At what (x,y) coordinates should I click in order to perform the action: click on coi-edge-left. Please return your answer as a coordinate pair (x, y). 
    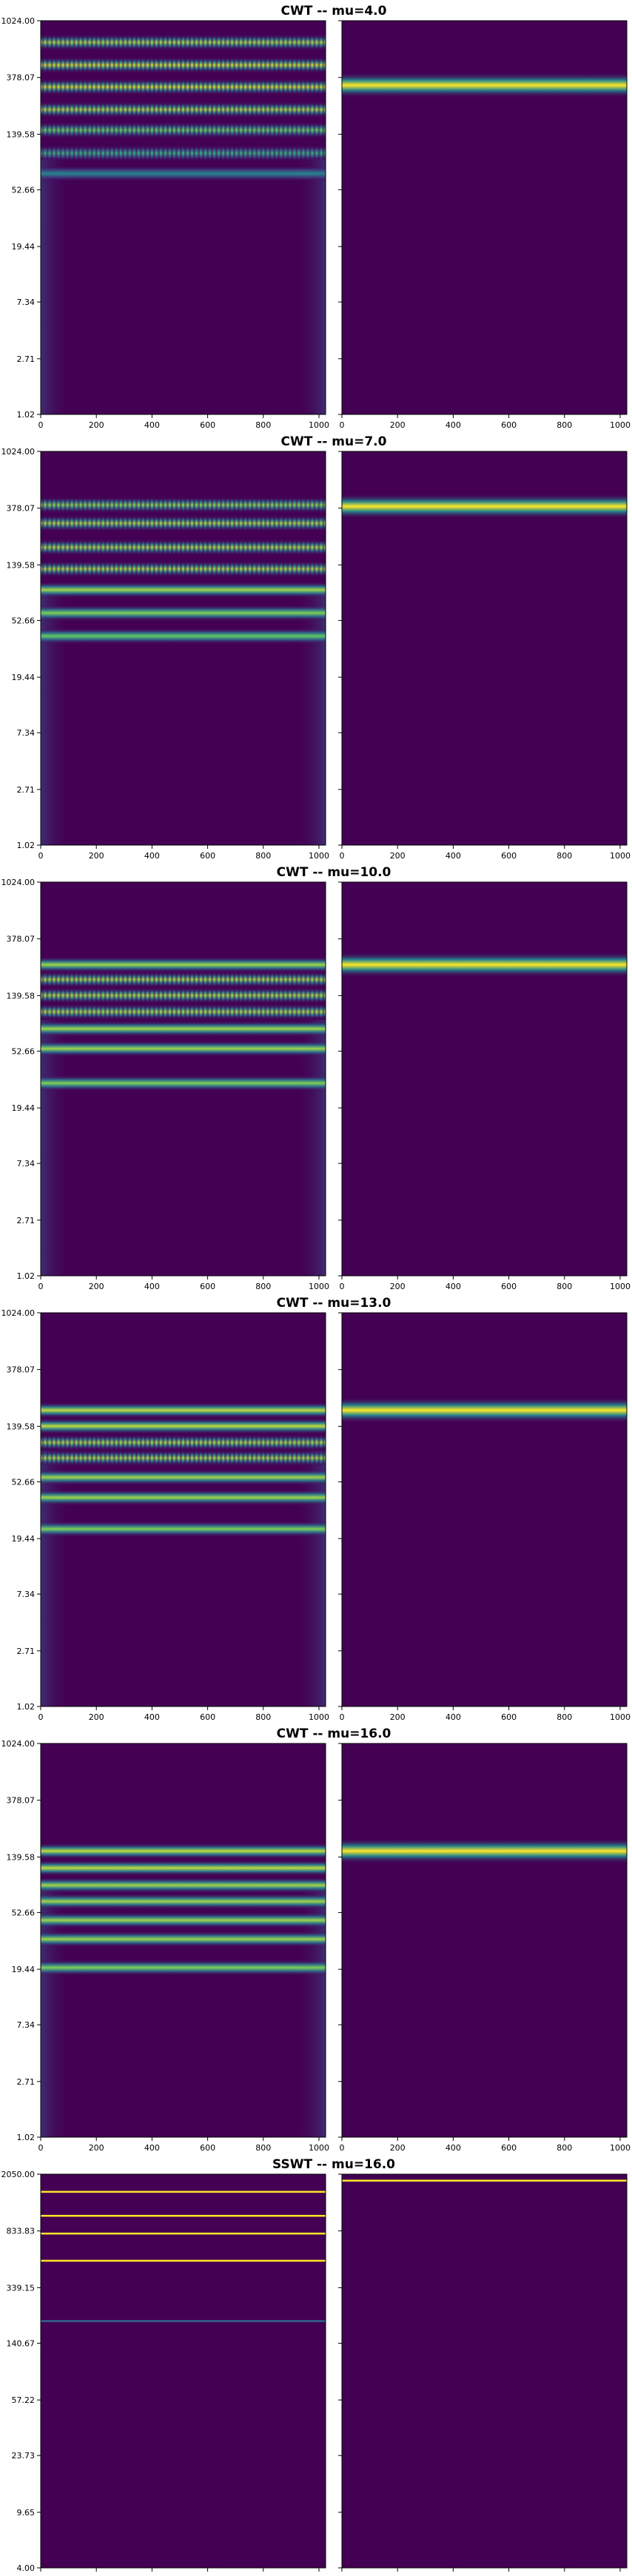
    Looking at the image, I should click on (56, 717).